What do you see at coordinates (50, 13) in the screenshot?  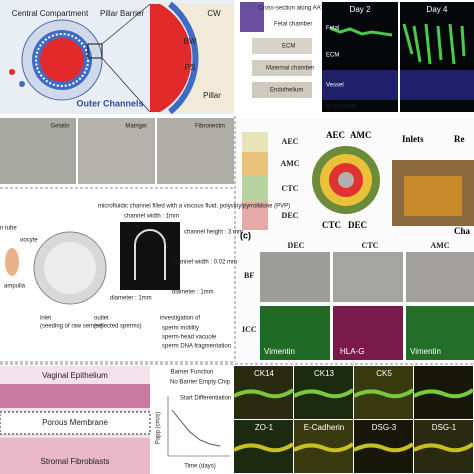 I see `label: Central Compartment` at bounding box center [50, 13].